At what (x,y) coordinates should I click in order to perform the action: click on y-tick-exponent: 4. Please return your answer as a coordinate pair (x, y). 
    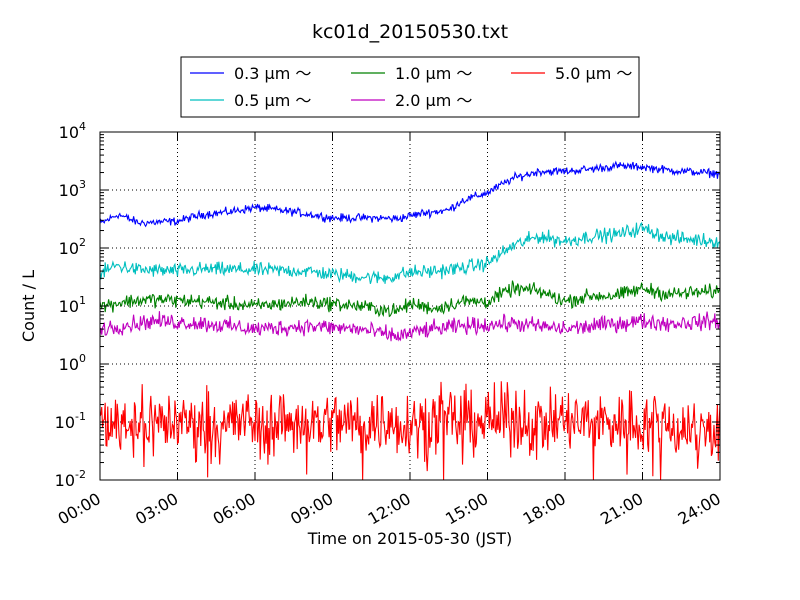
    Looking at the image, I should click on (82, 126).